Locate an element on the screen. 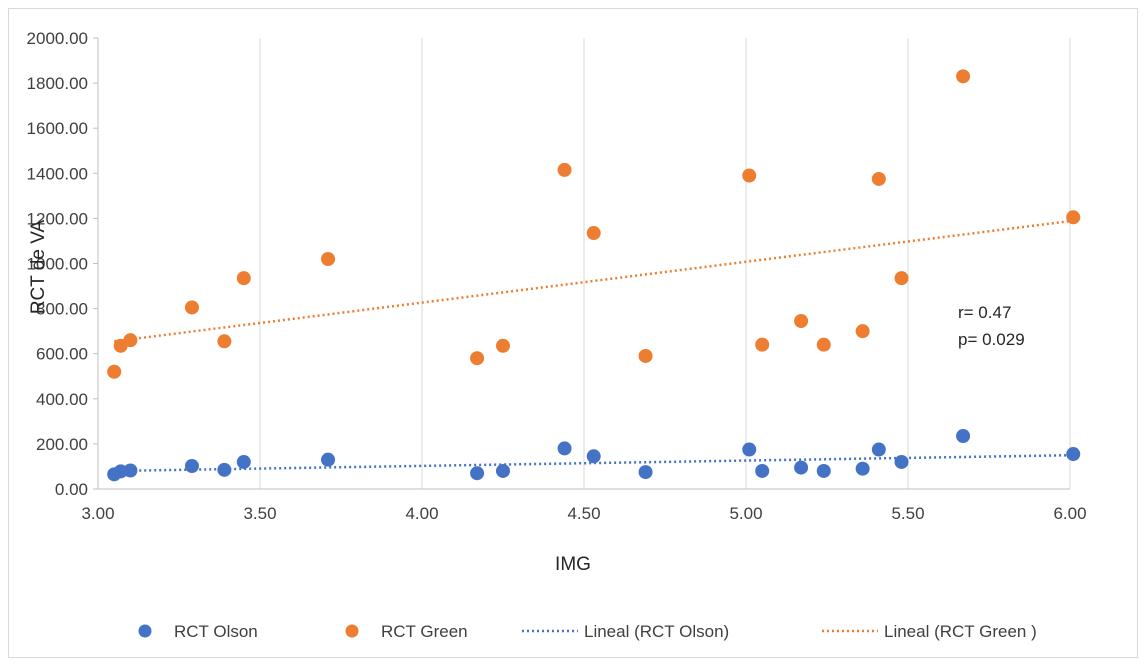 The image size is (1147, 666). y-tick-label: 800.00 is located at coordinates (62, 309).